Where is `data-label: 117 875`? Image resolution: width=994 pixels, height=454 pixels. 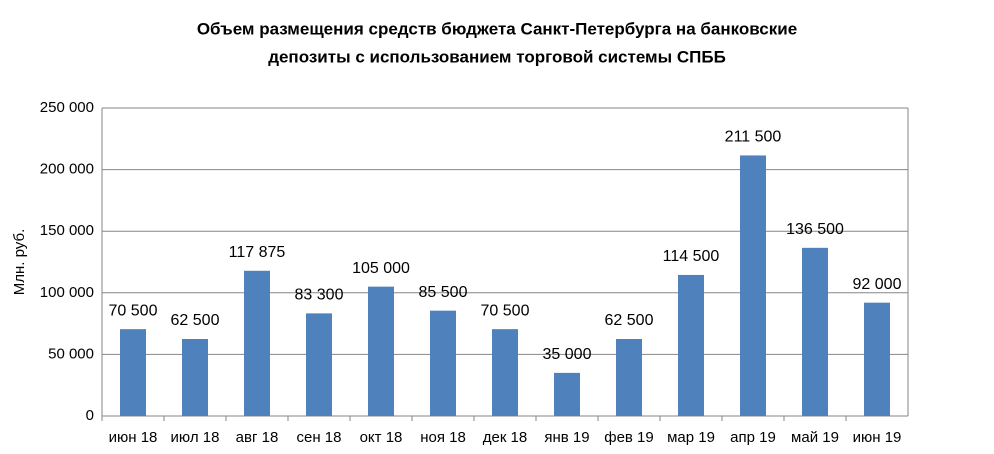 data-label: 117 875 is located at coordinates (257, 252).